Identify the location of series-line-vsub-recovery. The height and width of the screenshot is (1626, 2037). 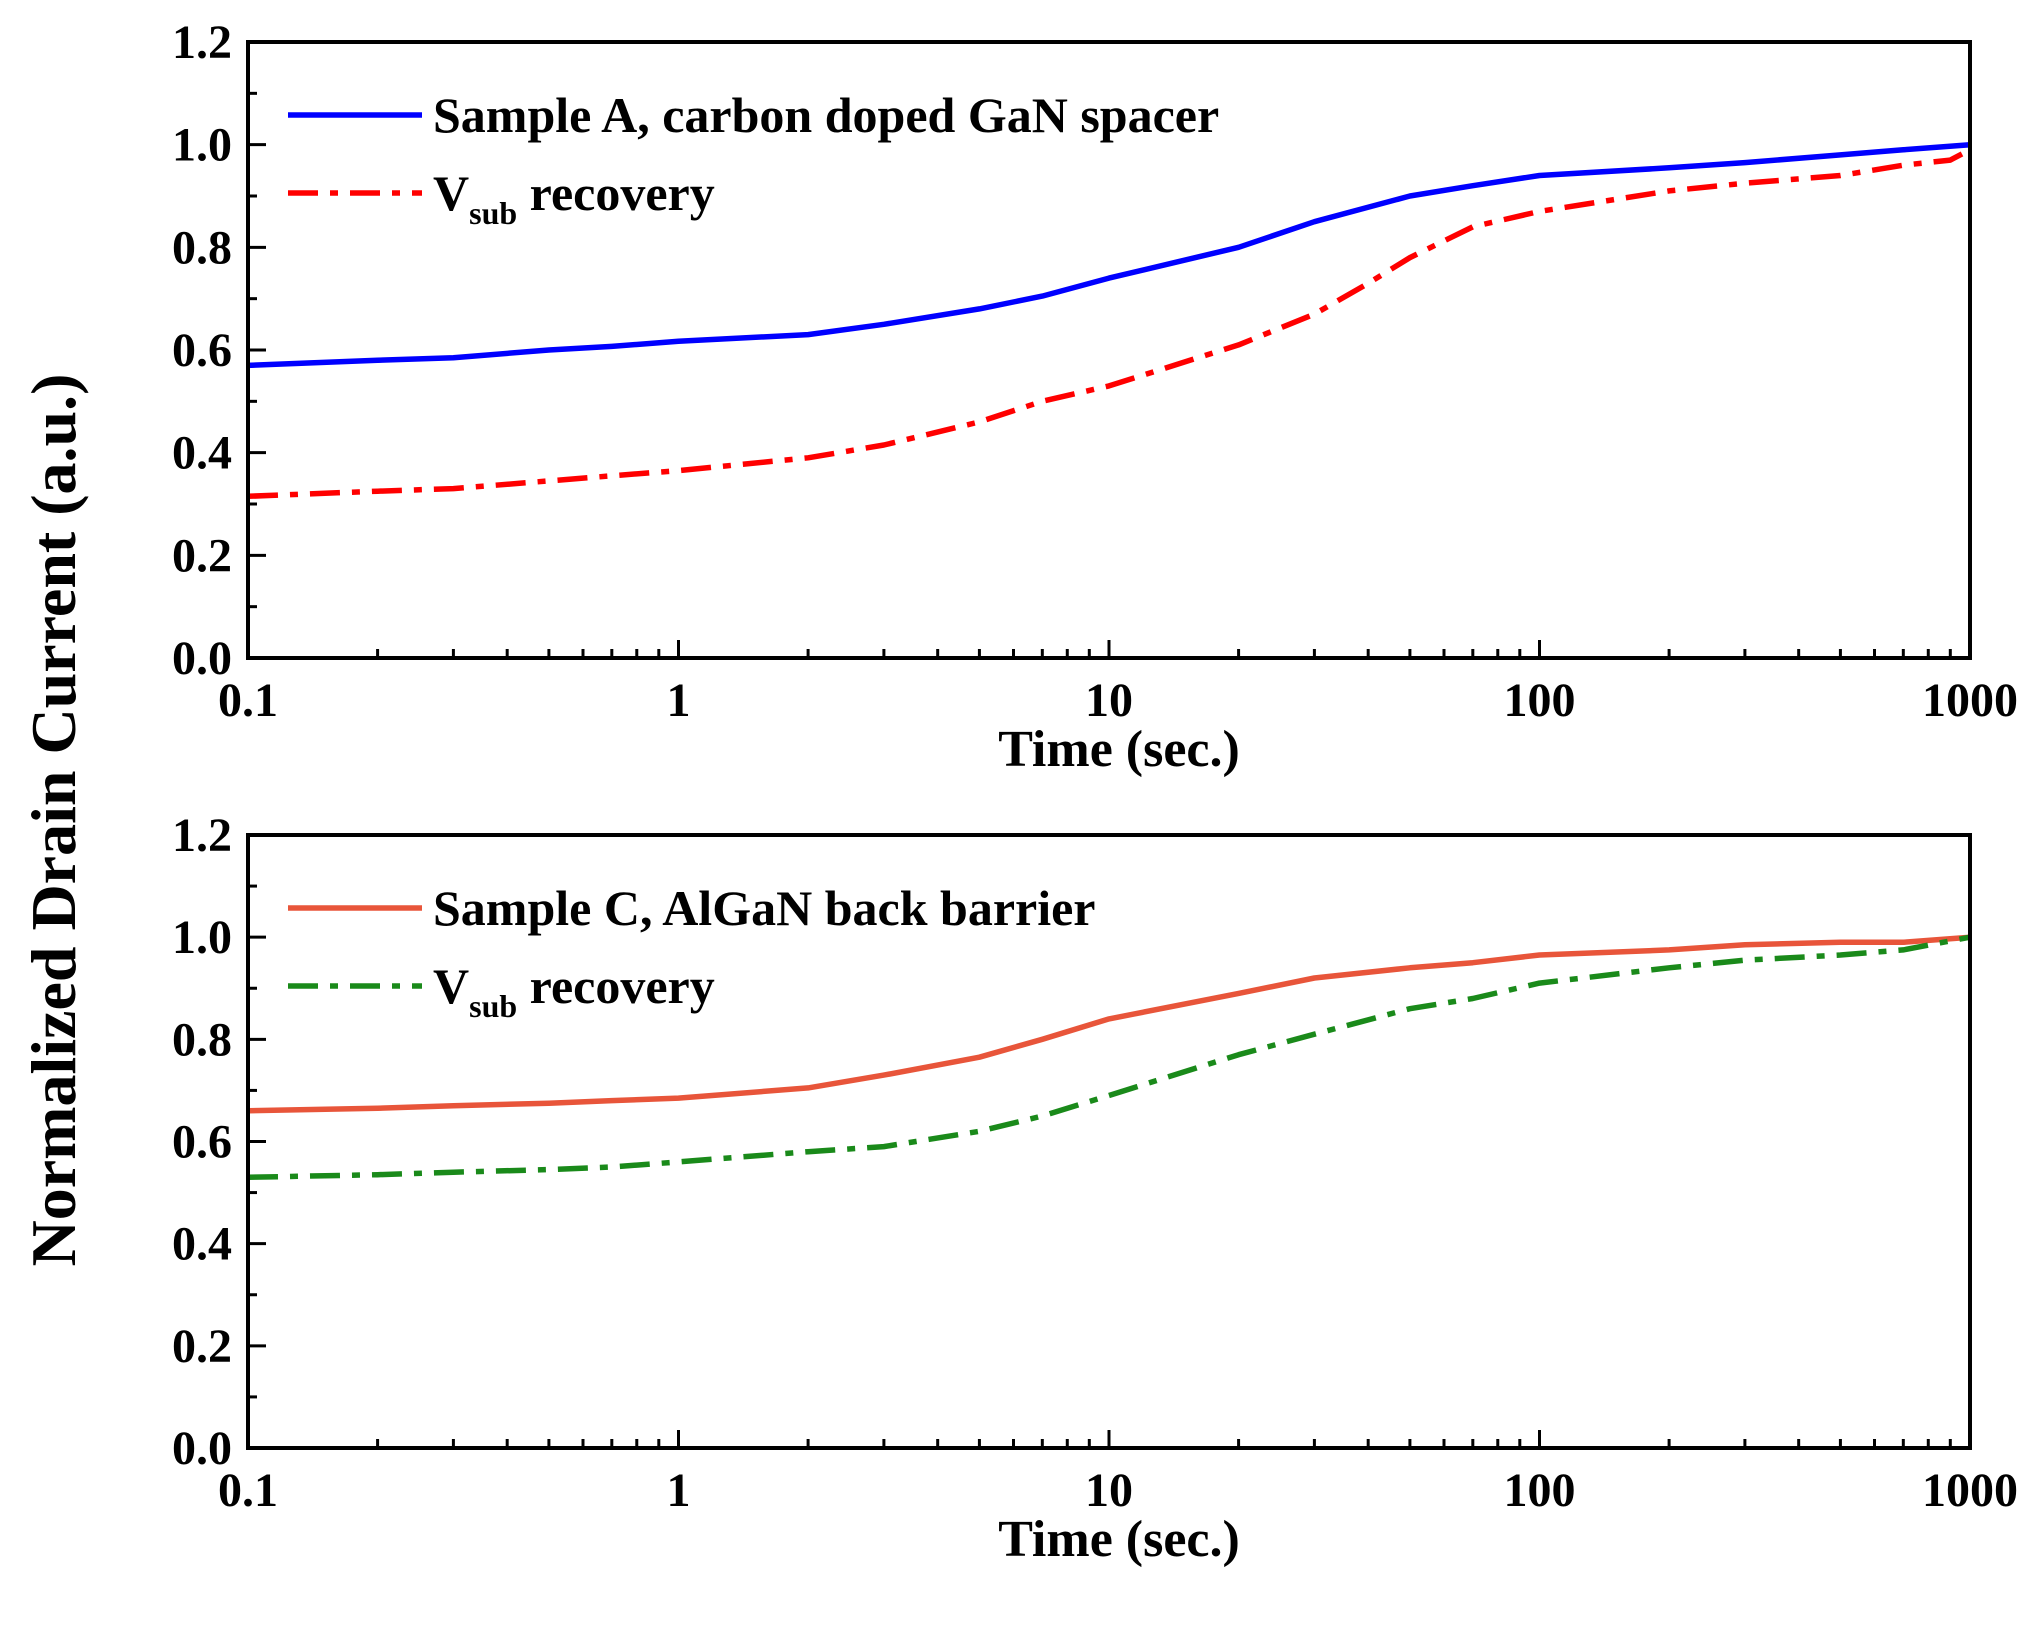
(1109, 1057).